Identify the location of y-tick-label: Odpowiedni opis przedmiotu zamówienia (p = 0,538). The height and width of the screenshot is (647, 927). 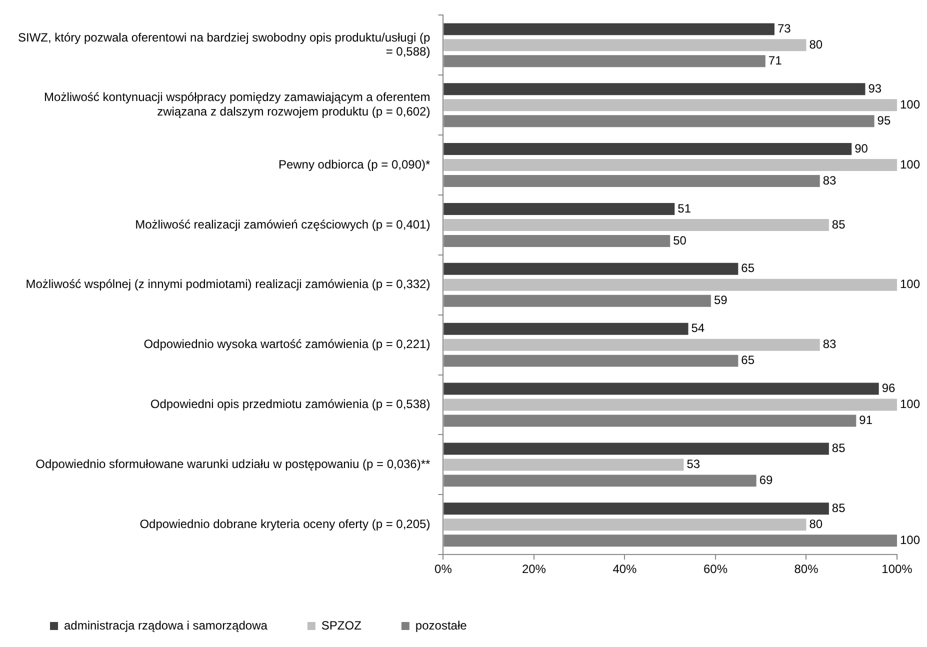
(290, 404).